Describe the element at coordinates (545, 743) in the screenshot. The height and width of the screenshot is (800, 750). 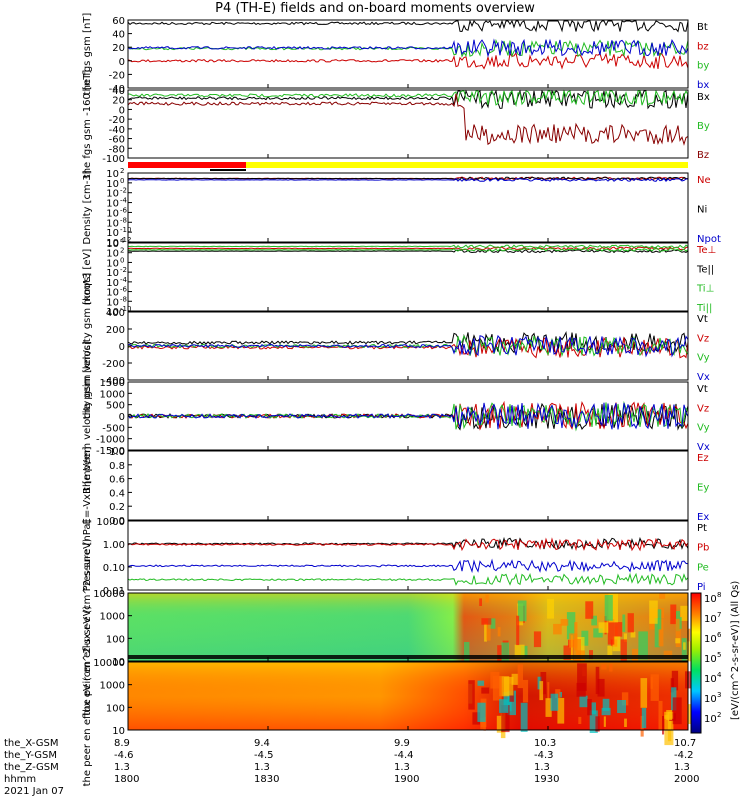
I see `footer-row-value: 10.3` at that location.